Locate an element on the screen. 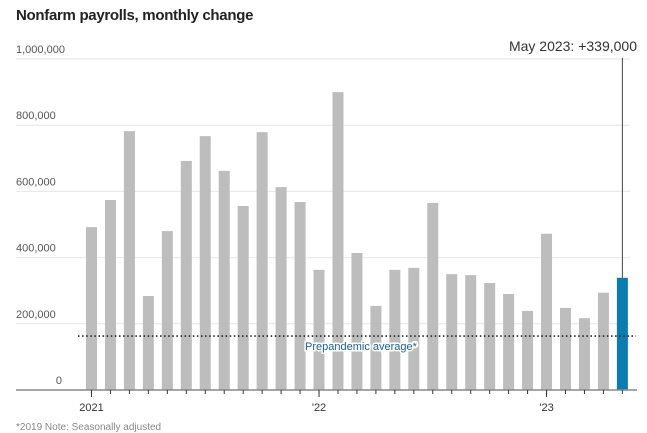  chart-title: Nonfarm payrolls, monthly change is located at coordinates (135, 15).